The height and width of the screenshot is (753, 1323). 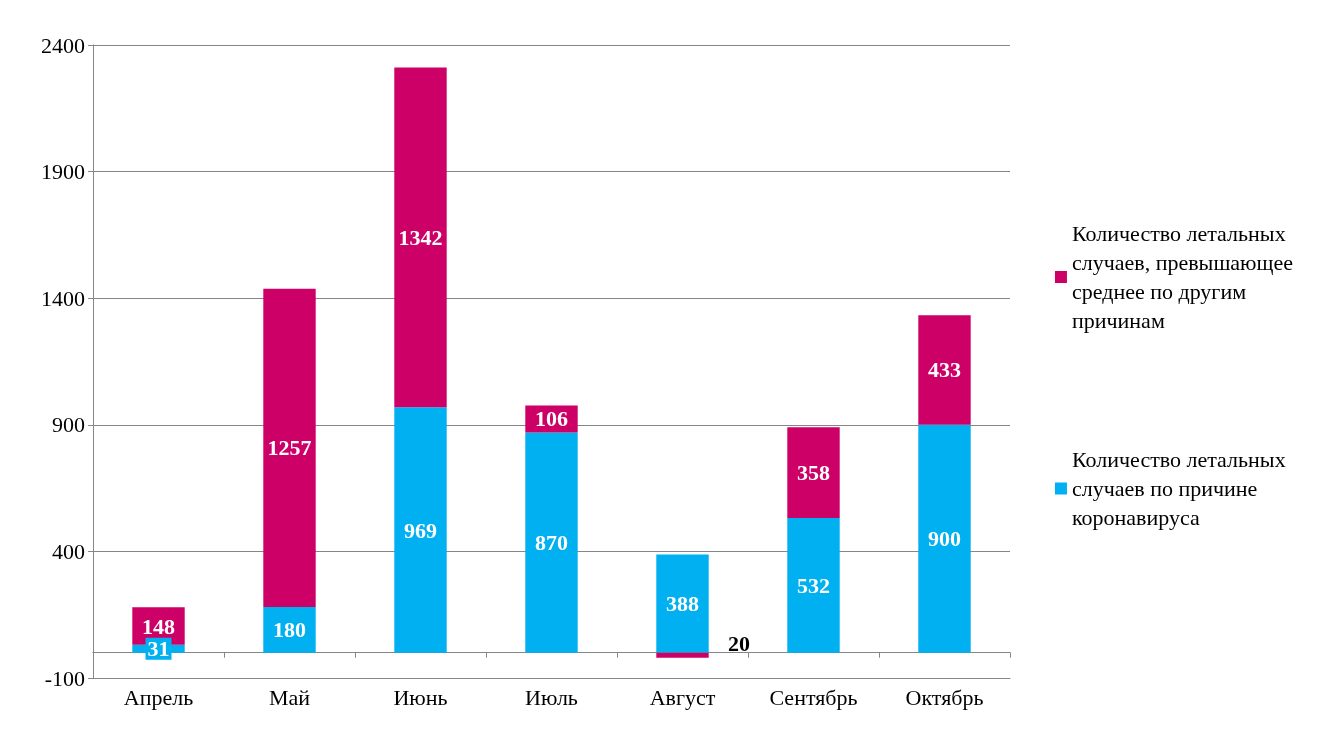 I want to click on x-tick-label: Август, so click(x=682, y=697).